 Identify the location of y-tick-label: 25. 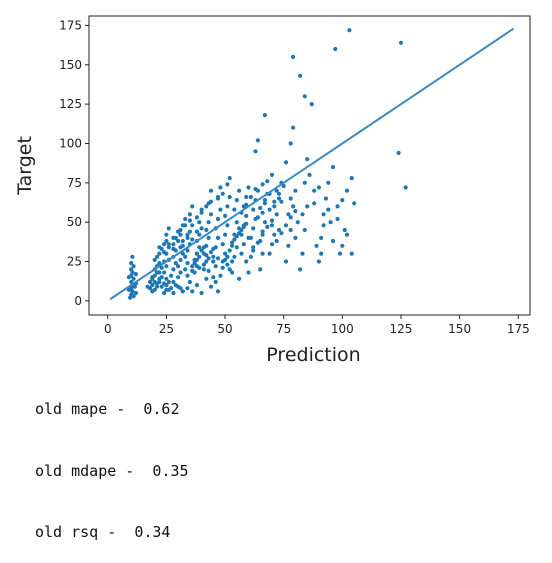
(74, 261).